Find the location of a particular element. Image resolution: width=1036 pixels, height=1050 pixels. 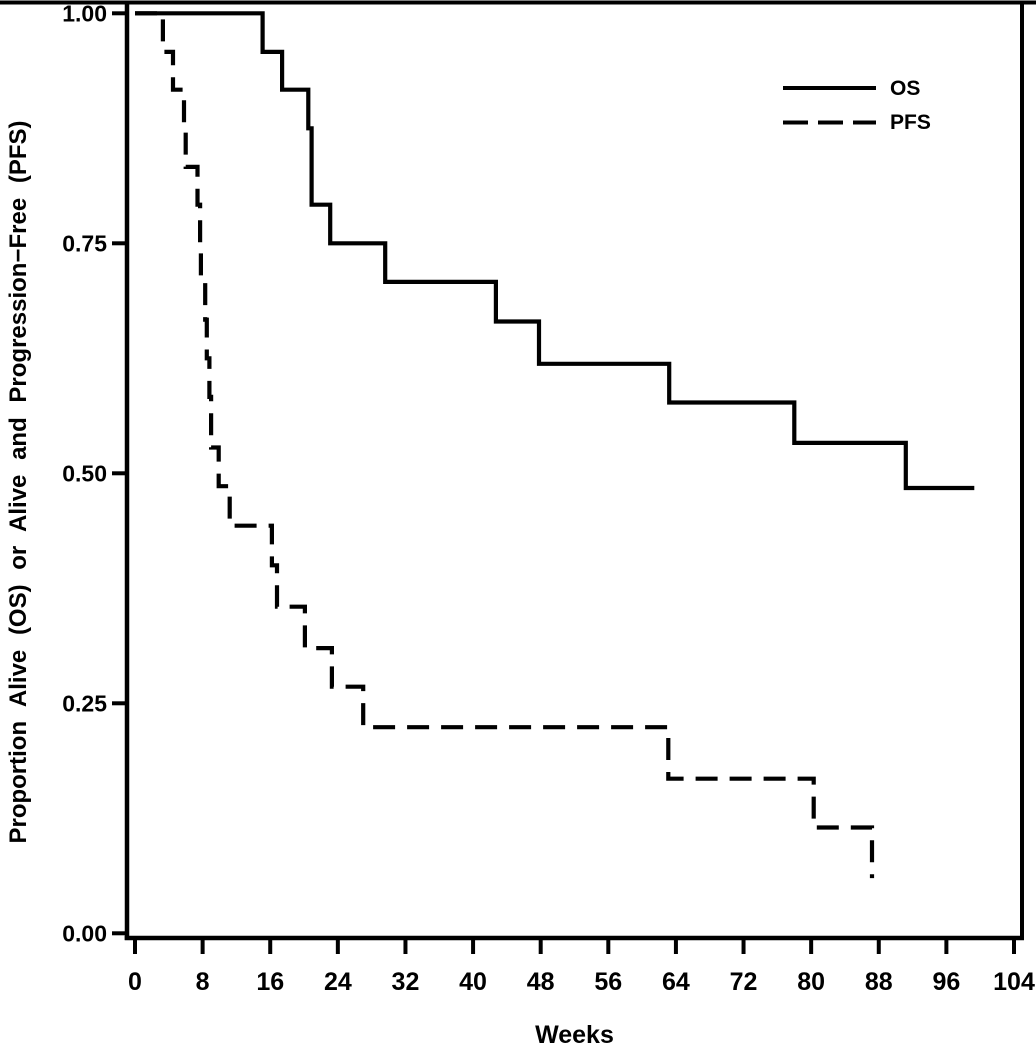

legend-label-os: OS is located at coordinates (905, 88).